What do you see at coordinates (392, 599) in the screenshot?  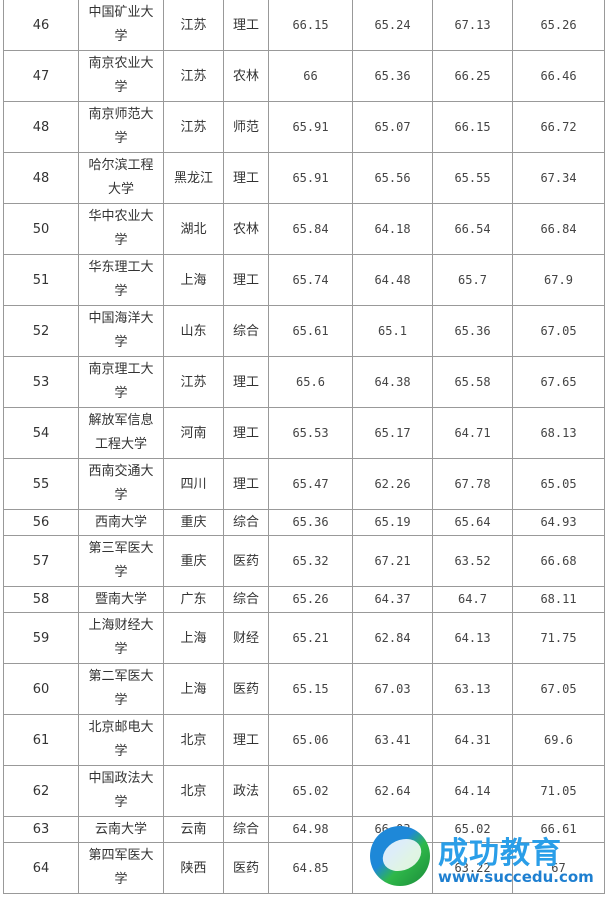 I see `score-cell: 64.37` at bounding box center [392, 599].